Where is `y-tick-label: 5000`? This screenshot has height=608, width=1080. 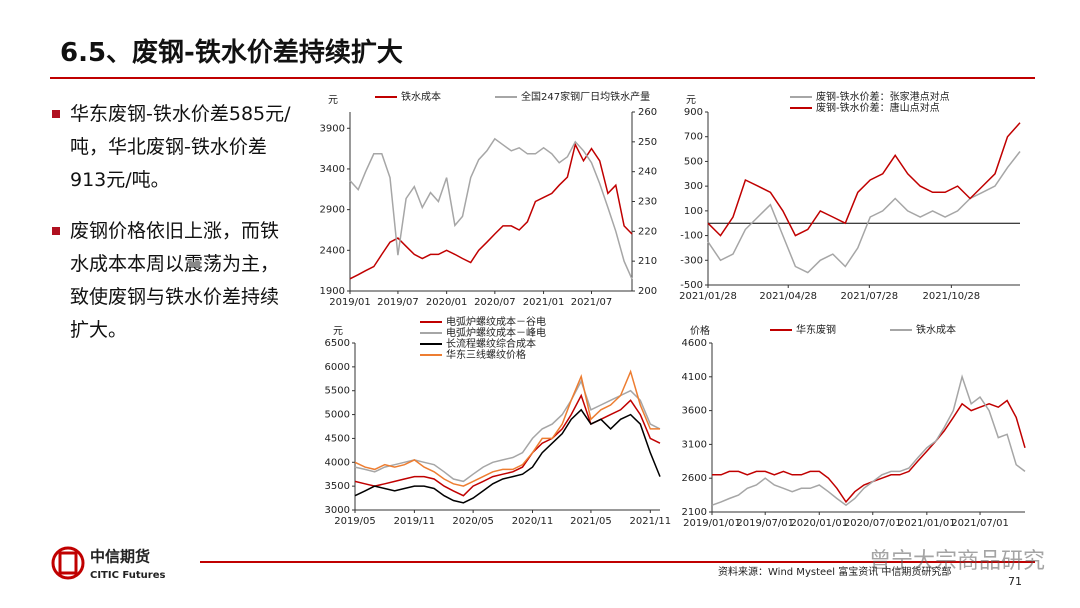 y-tick-label: 5000 is located at coordinates (337, 415).